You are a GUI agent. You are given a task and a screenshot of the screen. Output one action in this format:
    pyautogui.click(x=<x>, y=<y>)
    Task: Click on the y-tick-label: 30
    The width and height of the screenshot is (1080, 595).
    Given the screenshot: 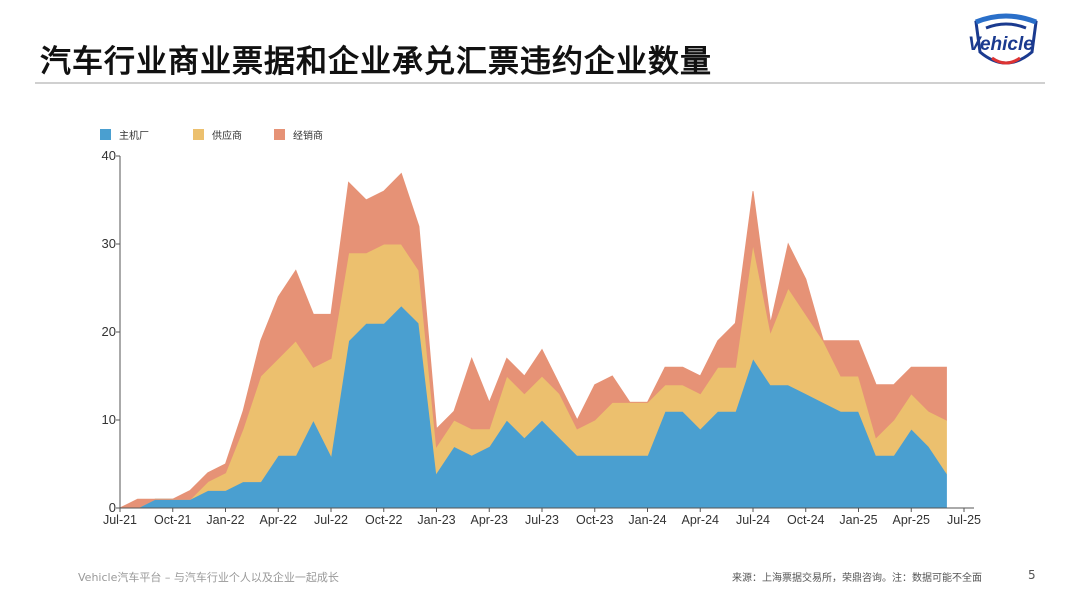 What is the action you would take?
    pyautogui.click(x=109, y=243)
    